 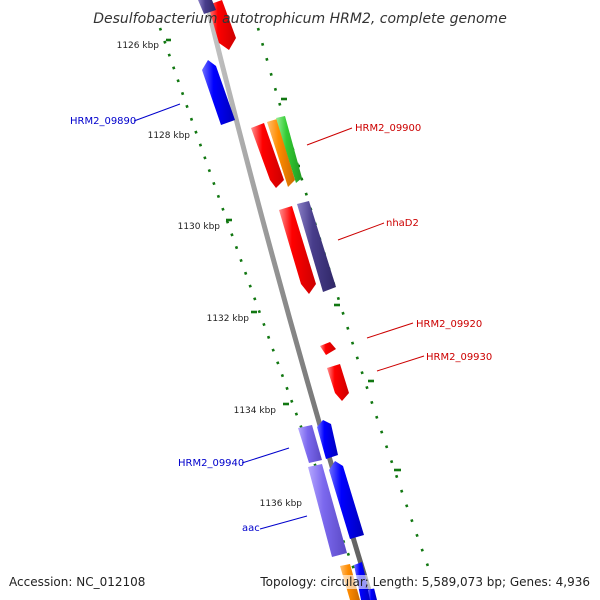 I want to click on tick-label-1134: 1134 kbp, so click(x=255, y=411).